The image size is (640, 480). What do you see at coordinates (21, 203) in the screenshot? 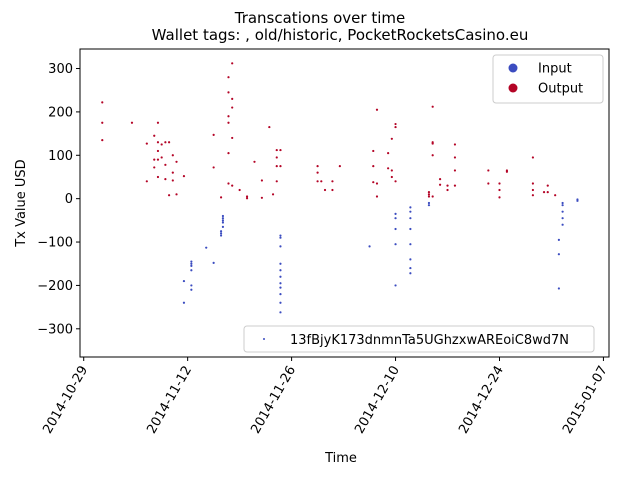
I see `y-axis-label: Tx Value USD` at bounding box center [21, 203].